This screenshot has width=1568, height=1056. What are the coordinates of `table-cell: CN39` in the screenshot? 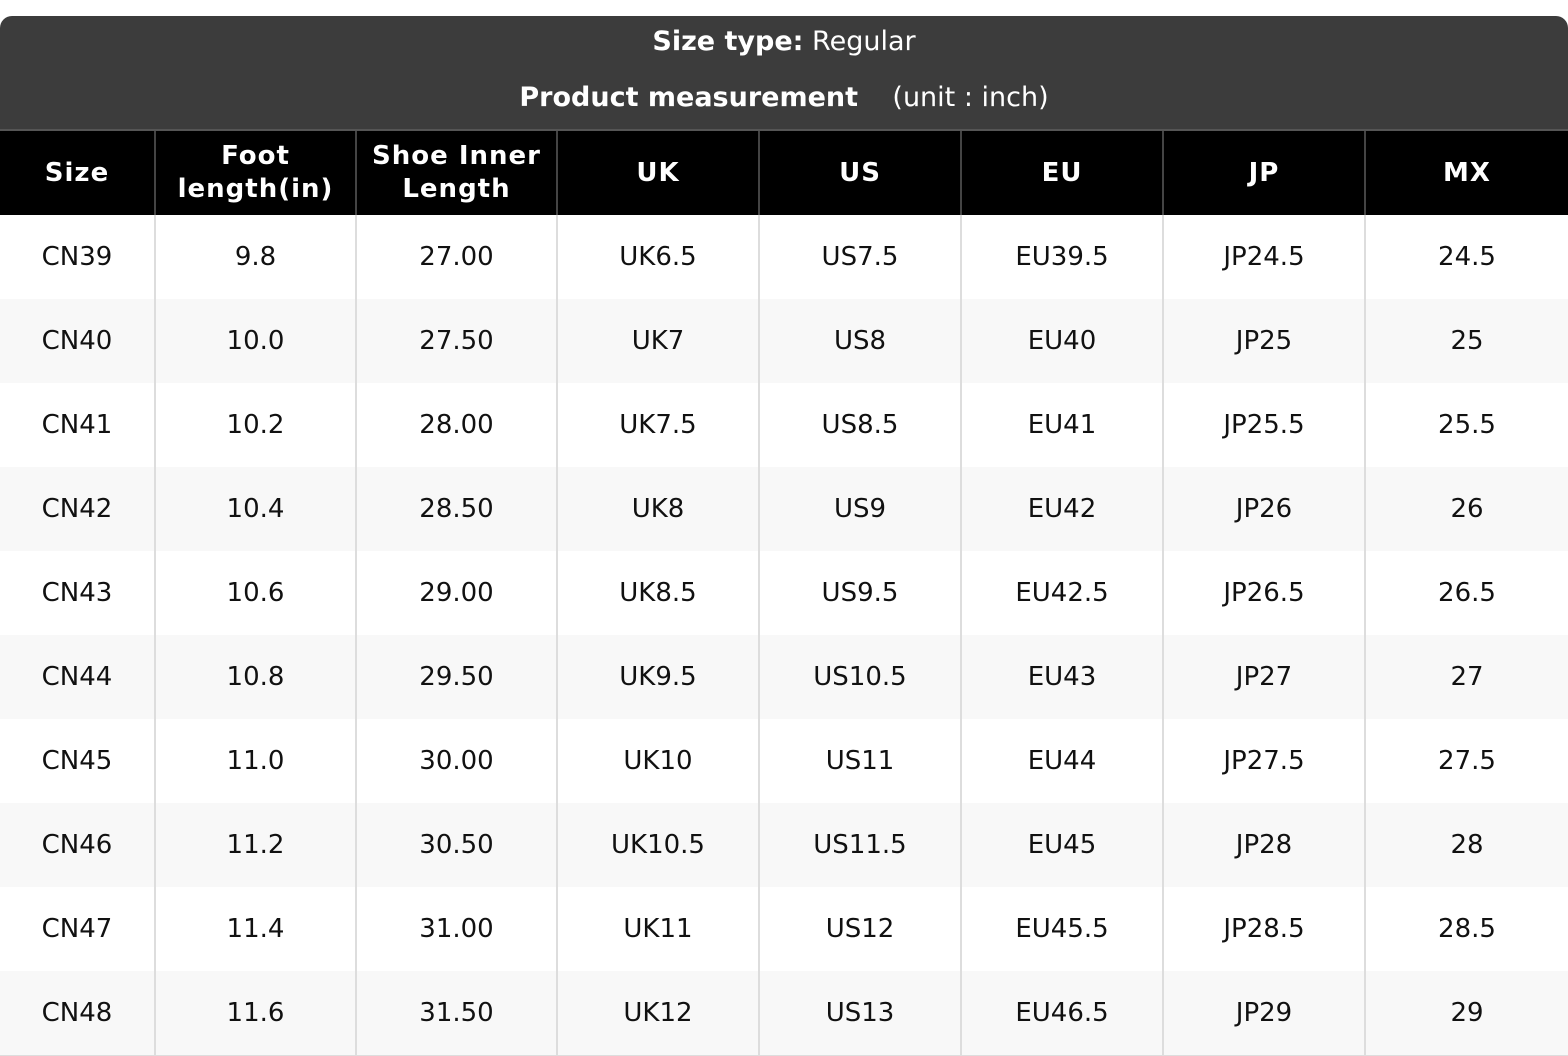 It's located at (77, 257).